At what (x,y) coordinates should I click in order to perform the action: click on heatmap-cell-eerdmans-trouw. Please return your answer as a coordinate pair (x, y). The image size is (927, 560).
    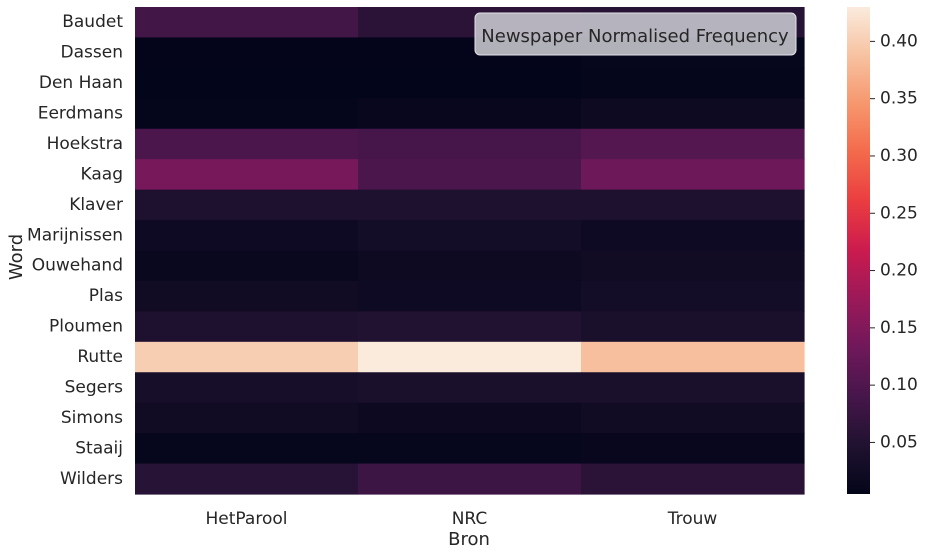
    Looking at the image, I should click on (693, 114).